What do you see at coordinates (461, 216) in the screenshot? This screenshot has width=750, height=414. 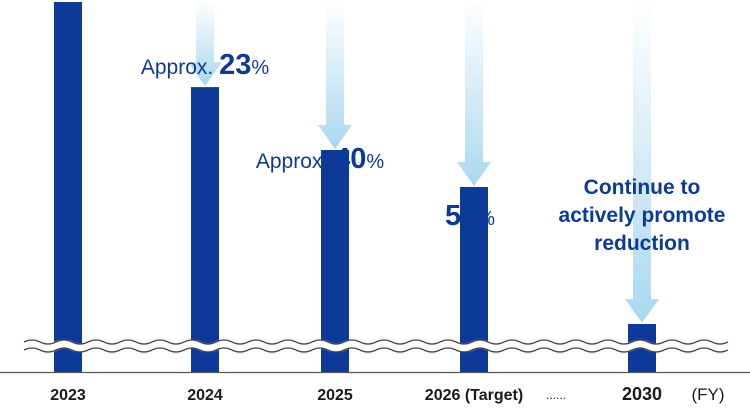 I see `annotation-number: 50` at bounding box center [461, 216].